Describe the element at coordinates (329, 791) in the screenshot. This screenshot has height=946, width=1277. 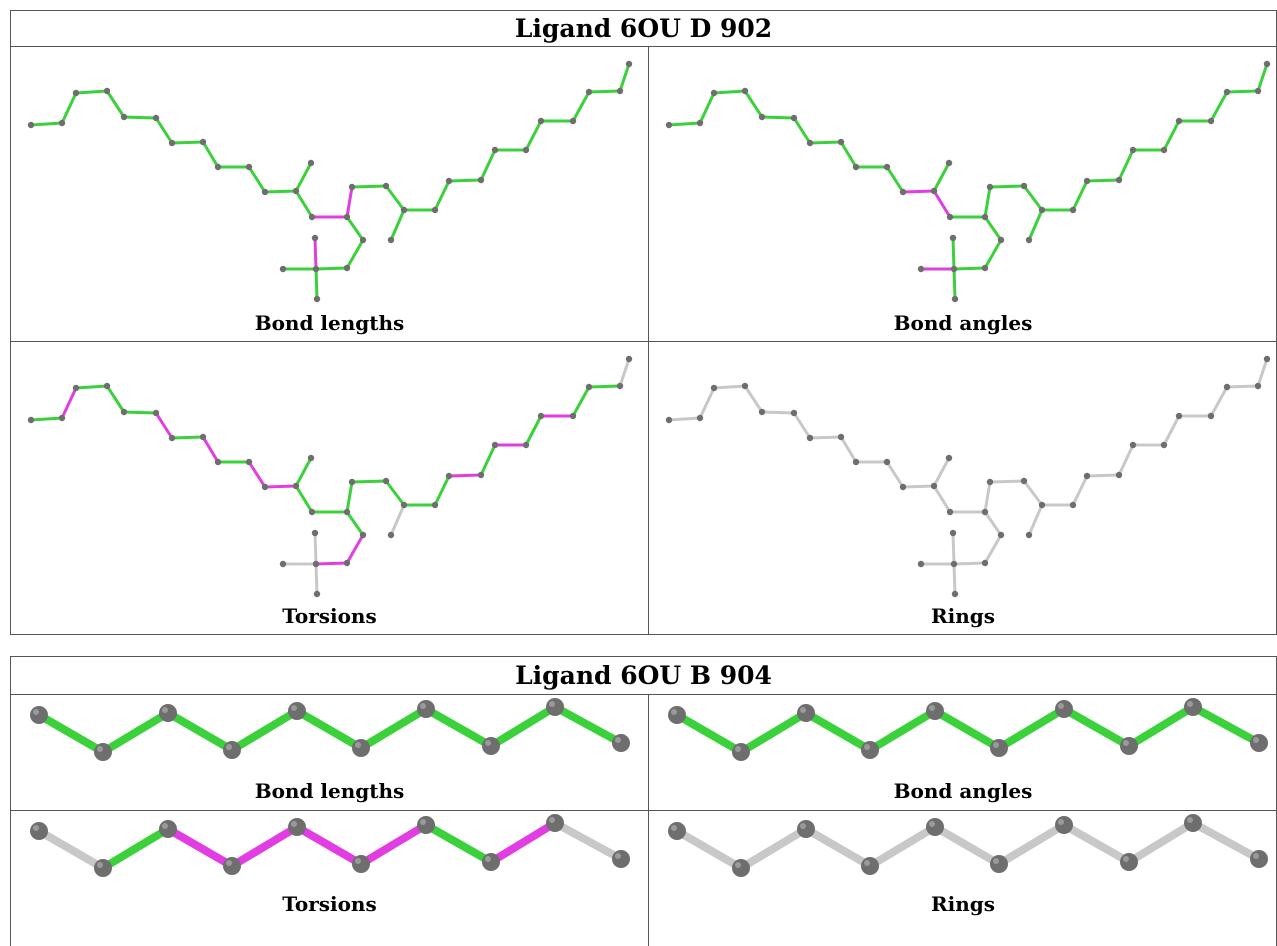
I see `panel-caption: Bond lengths` at that location.